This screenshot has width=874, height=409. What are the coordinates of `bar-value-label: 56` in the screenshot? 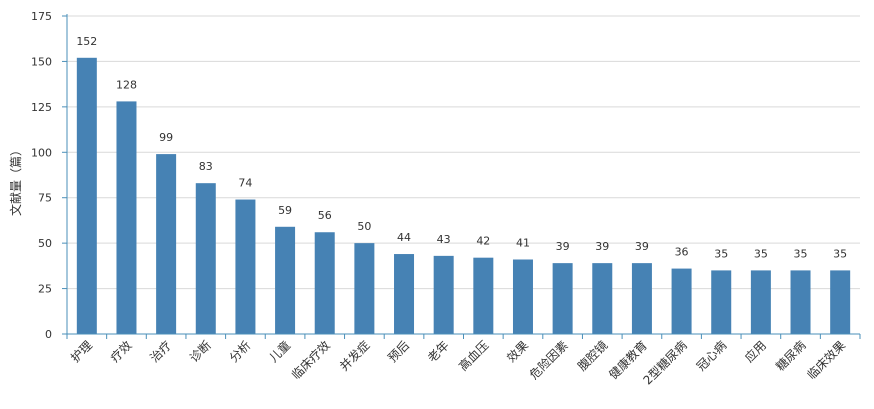 It's located at (325, 215).